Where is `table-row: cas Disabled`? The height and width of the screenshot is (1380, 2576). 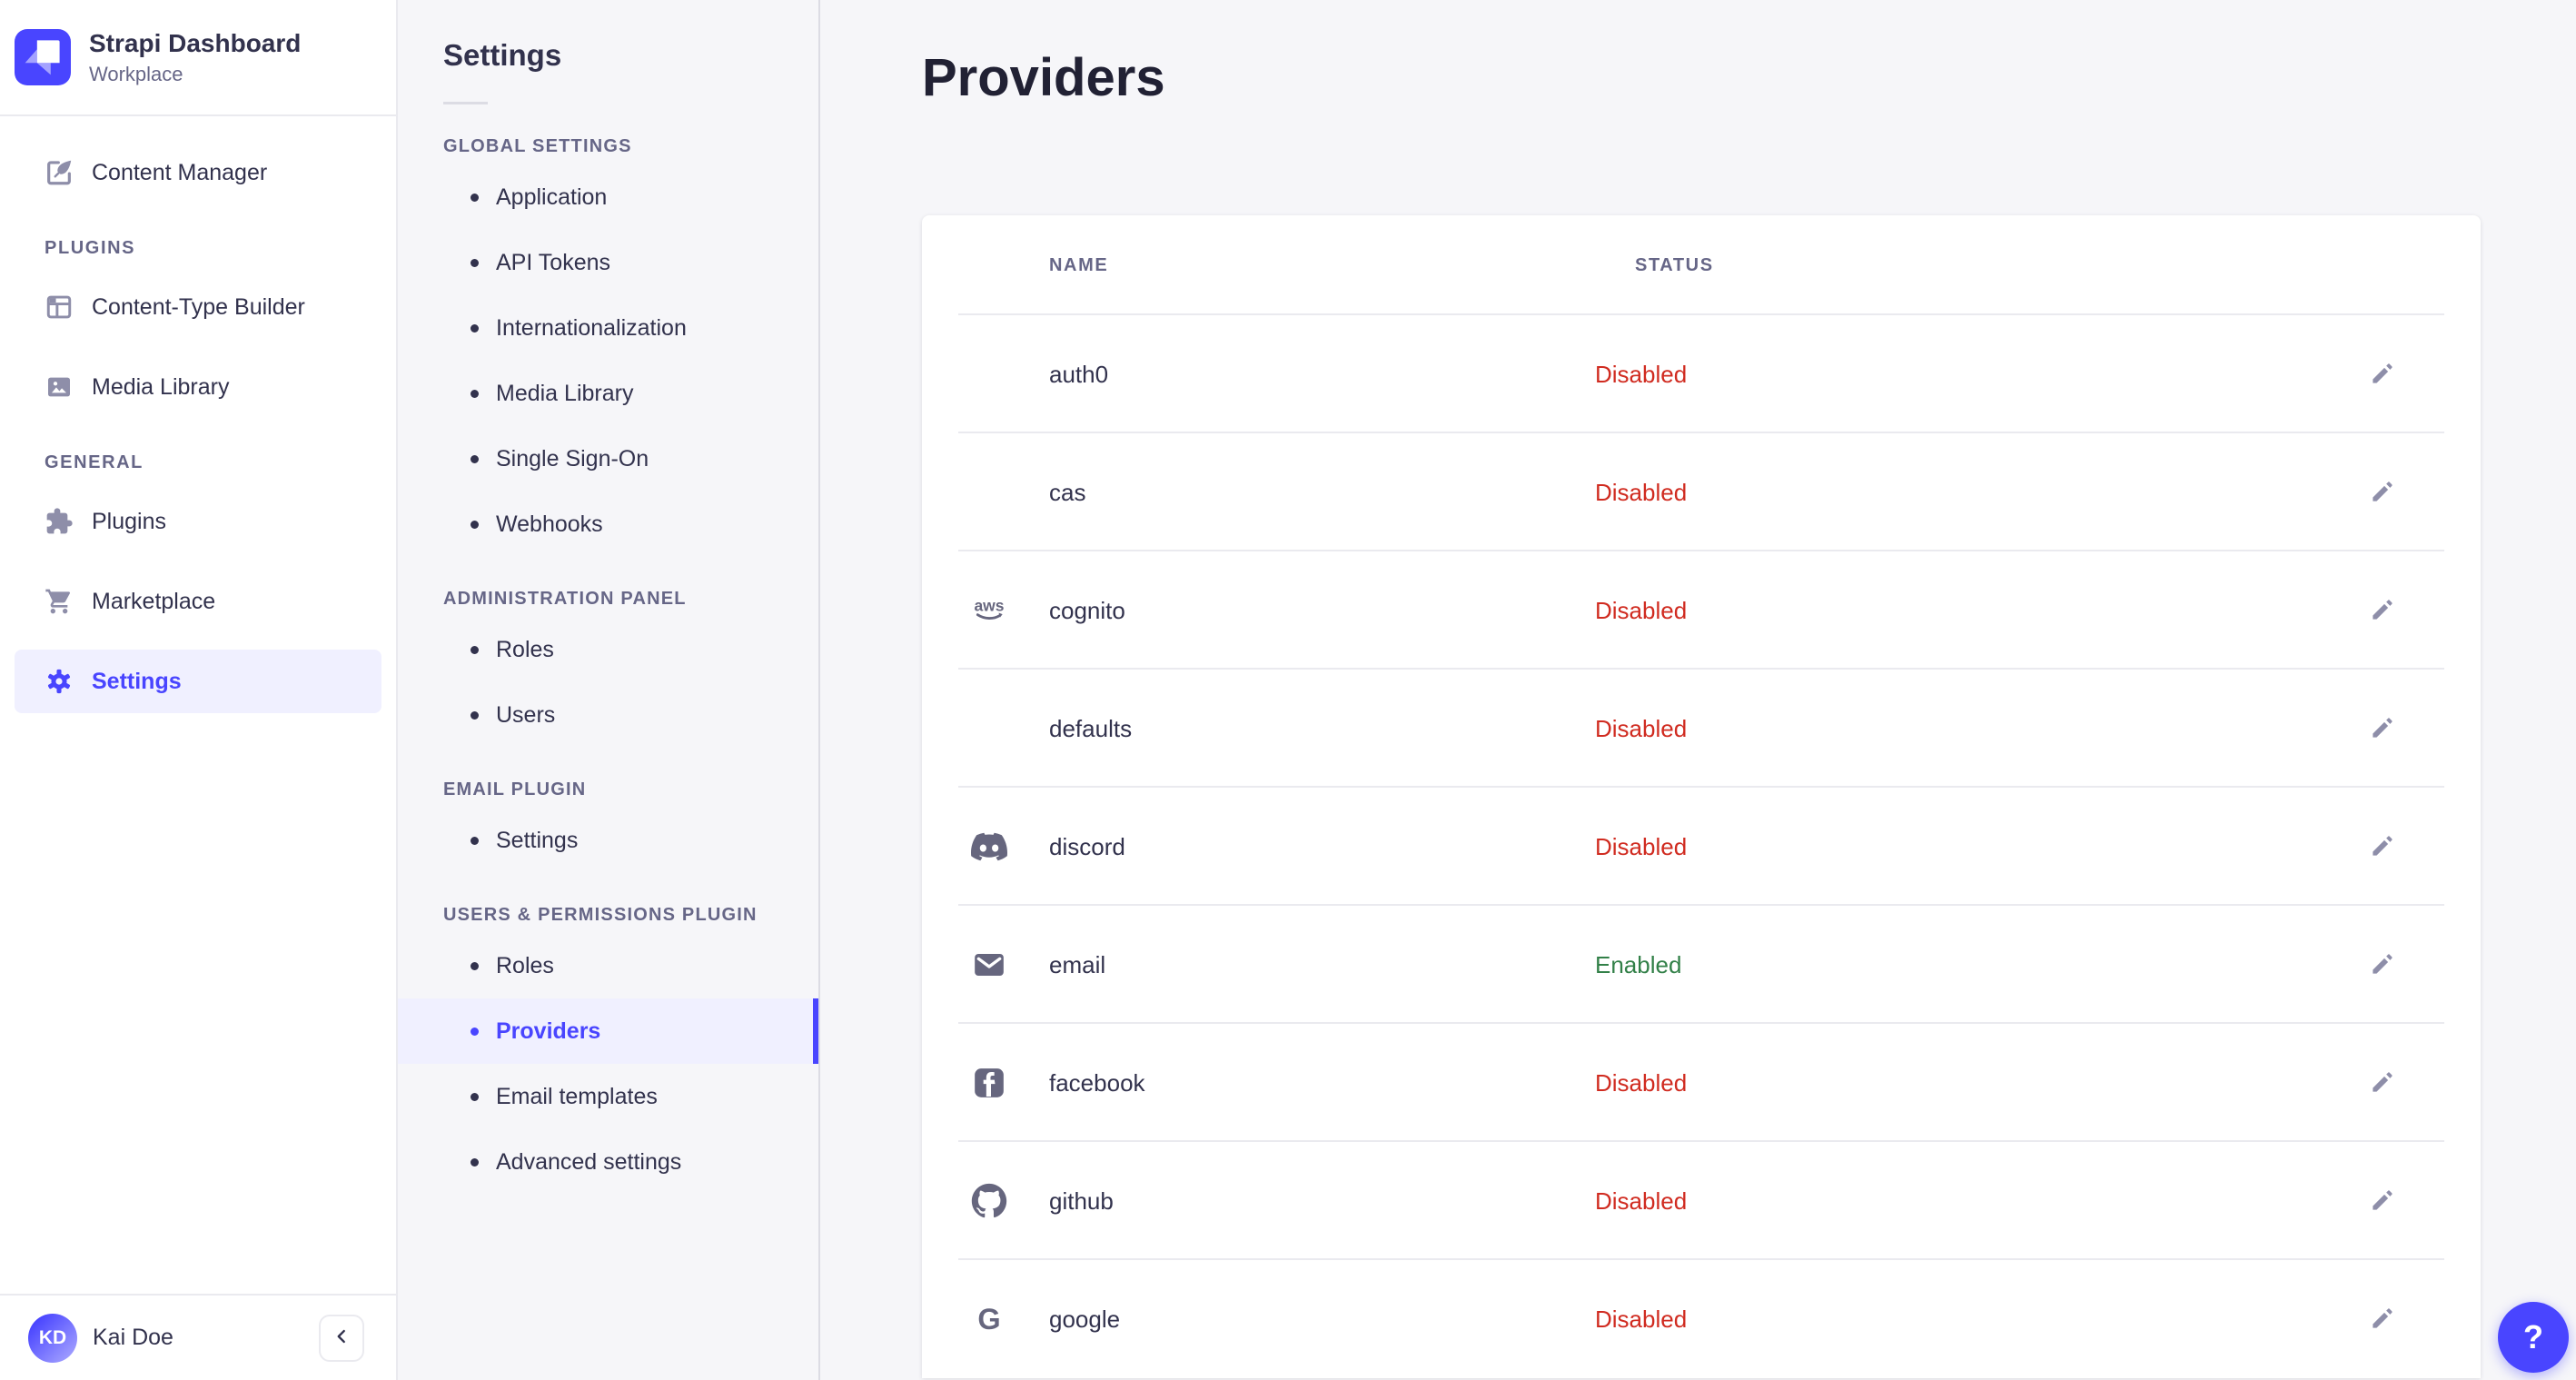
table-row: cas Disabled is located at coordinates (1701, 492).